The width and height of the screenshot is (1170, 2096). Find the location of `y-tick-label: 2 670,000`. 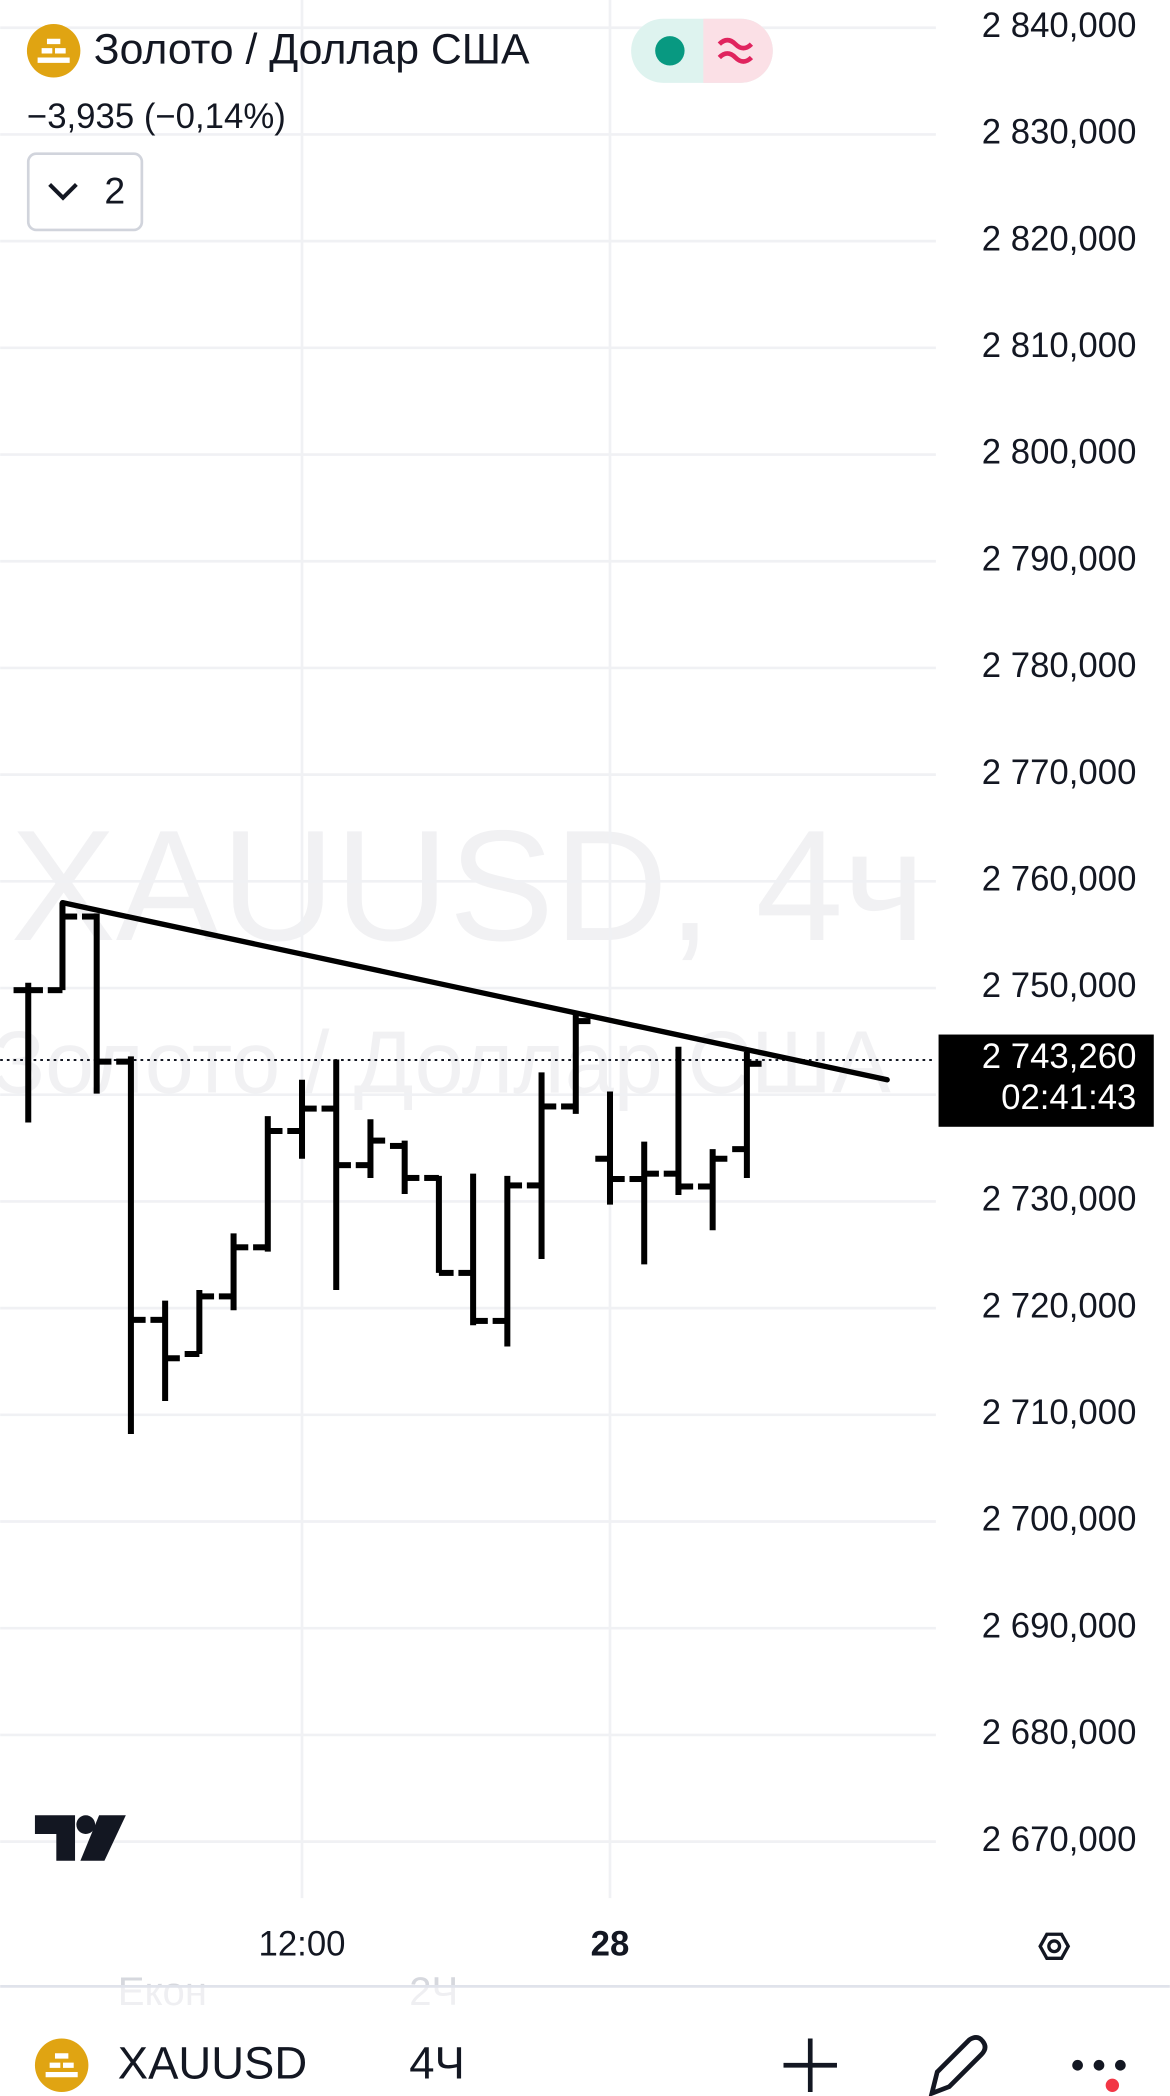

y-tick-label: 2 670,000 is located at coordinates (1059, 1840).